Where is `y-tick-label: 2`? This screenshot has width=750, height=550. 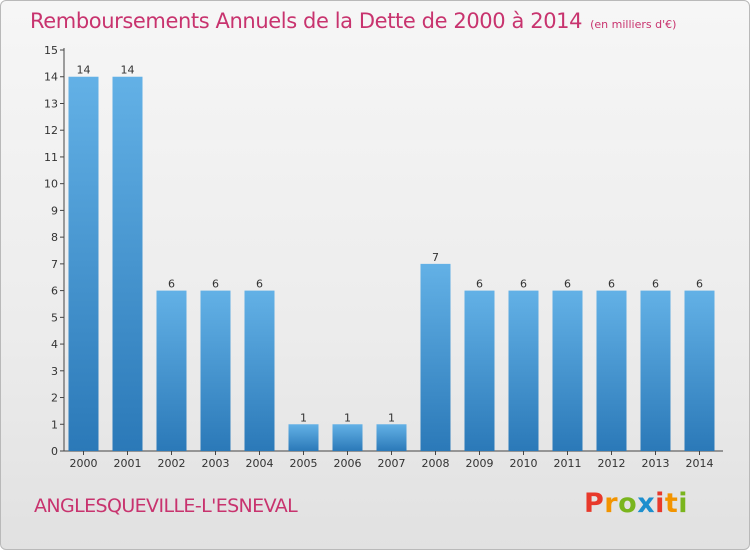 y-tick-label: 2 is located at coordinates (54, 398).